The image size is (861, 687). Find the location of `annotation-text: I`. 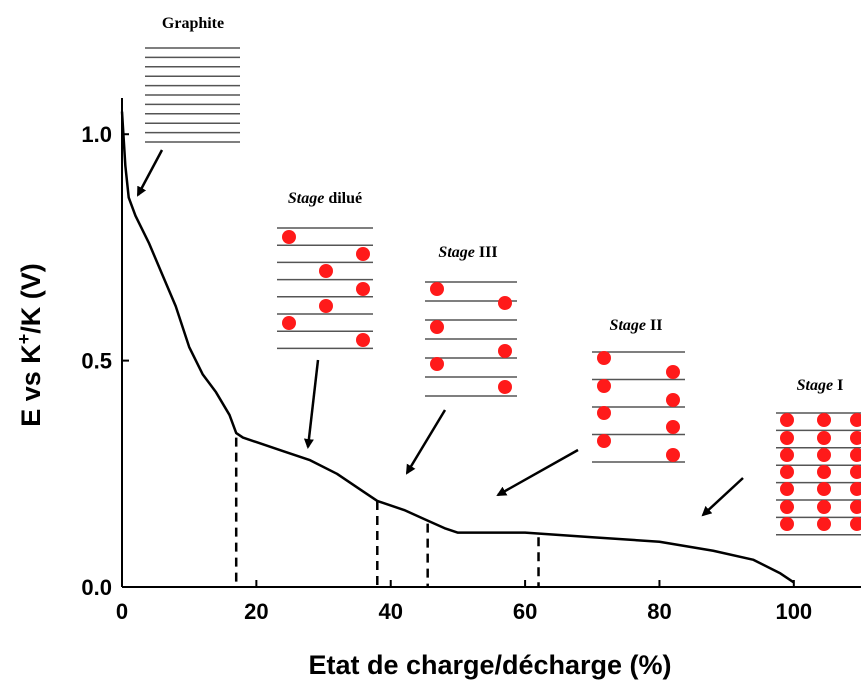

annotation-text: I is located at coordinates (840, 385).